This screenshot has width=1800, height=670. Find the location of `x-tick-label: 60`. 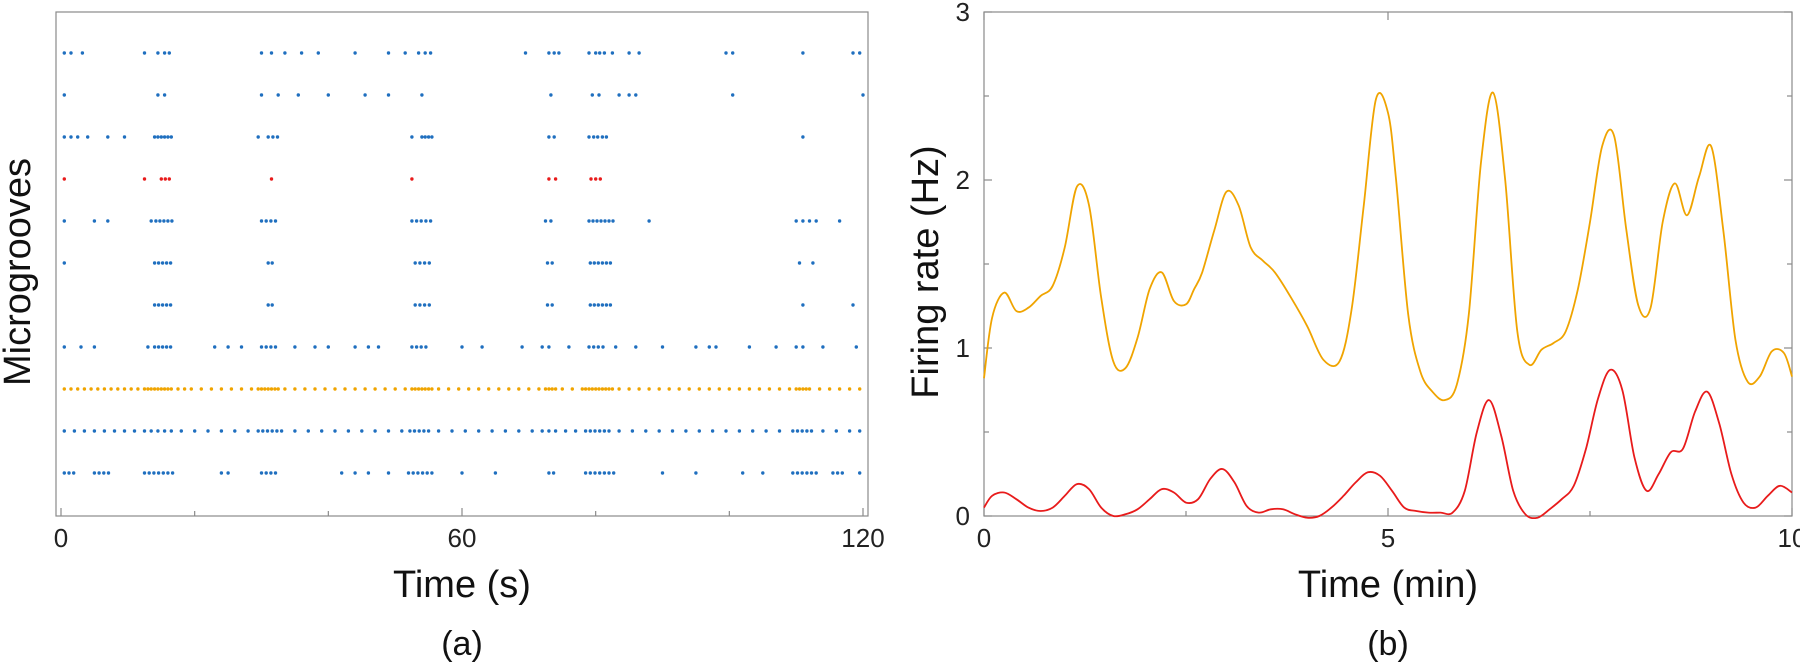

x-tick-label: 60 is located at coordinates (462, 538).